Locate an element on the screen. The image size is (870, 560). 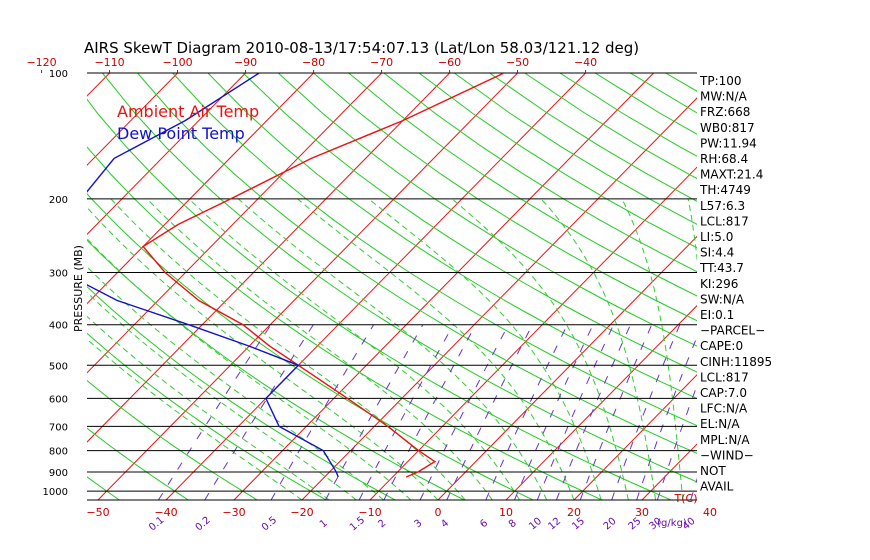
bottom-temp-tick-label: 20 is located at coordinates (574, 512).